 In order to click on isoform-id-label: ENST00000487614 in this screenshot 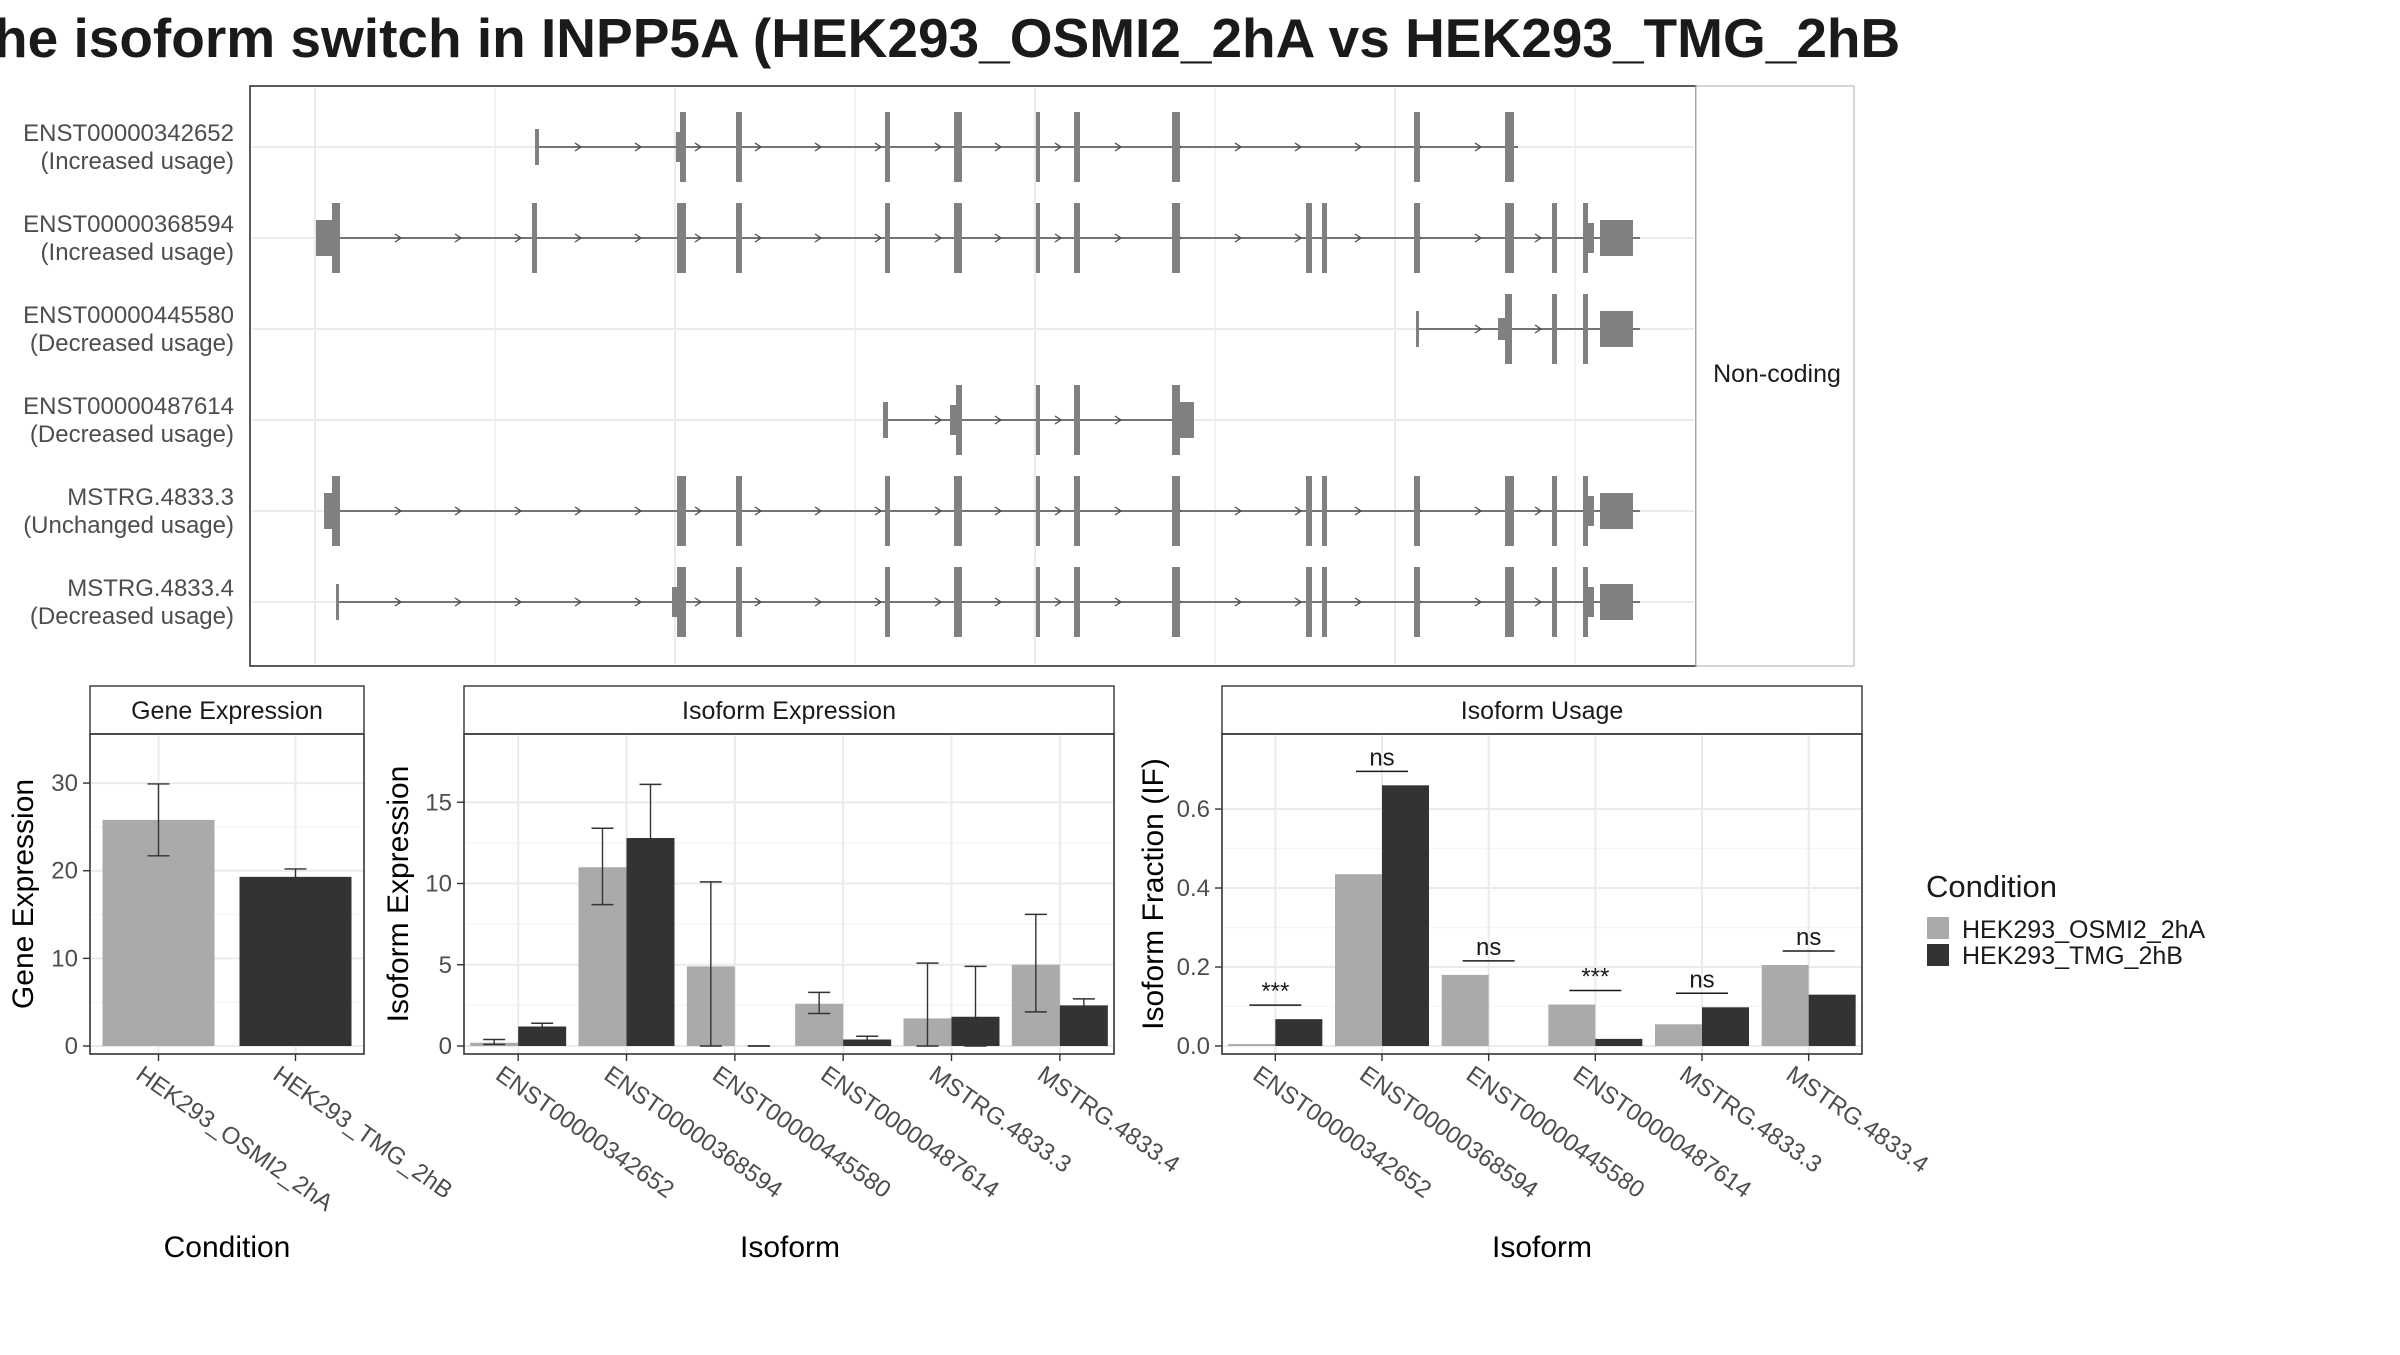, I will do `click(128, 406)`.